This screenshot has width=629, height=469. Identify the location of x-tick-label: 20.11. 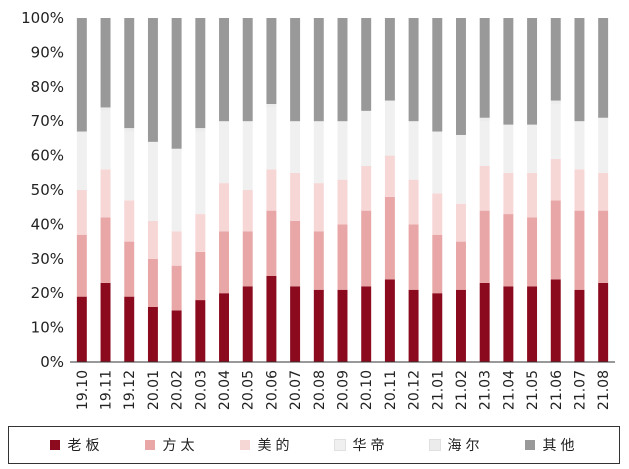
(391, 390).